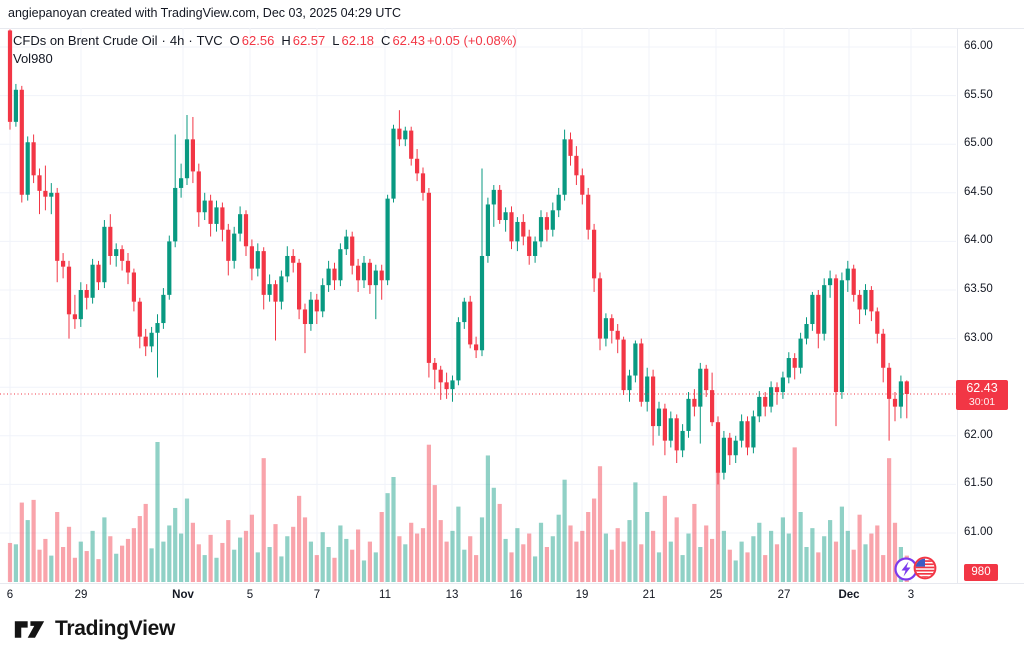  Describe the element at coordinates (978, 289) in the screenshot. I see `price-scale-label: 63.50` at that location.